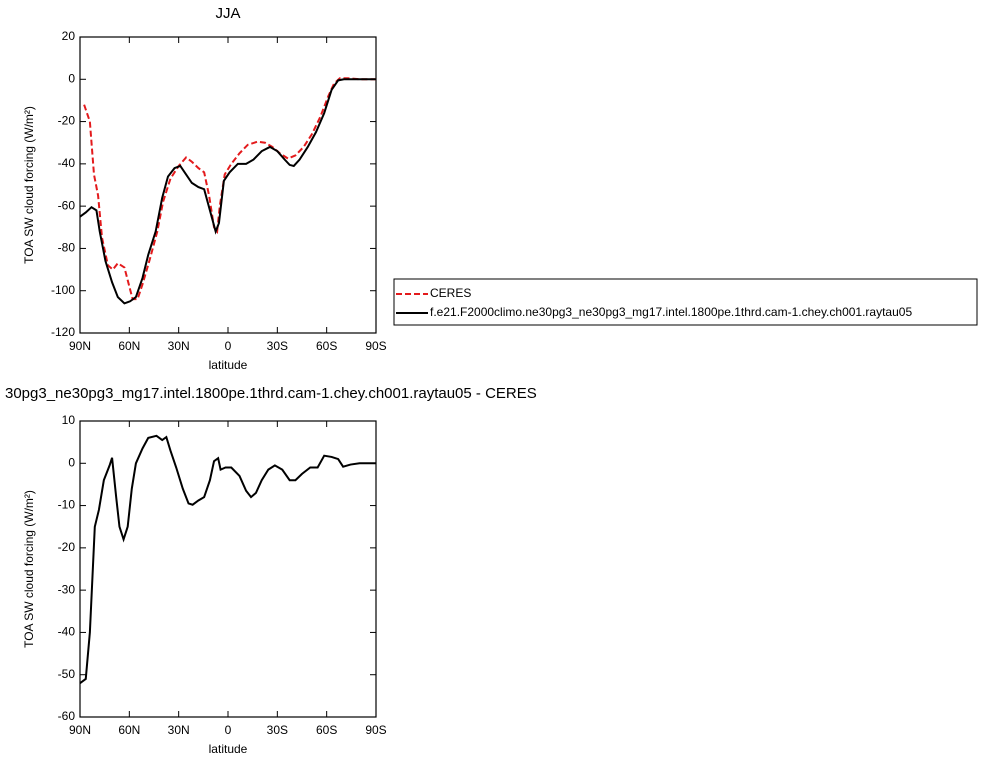 Image resolution: width=983 pixels, height=770 pixels. I want to click on legend-box, so click(685, 302).